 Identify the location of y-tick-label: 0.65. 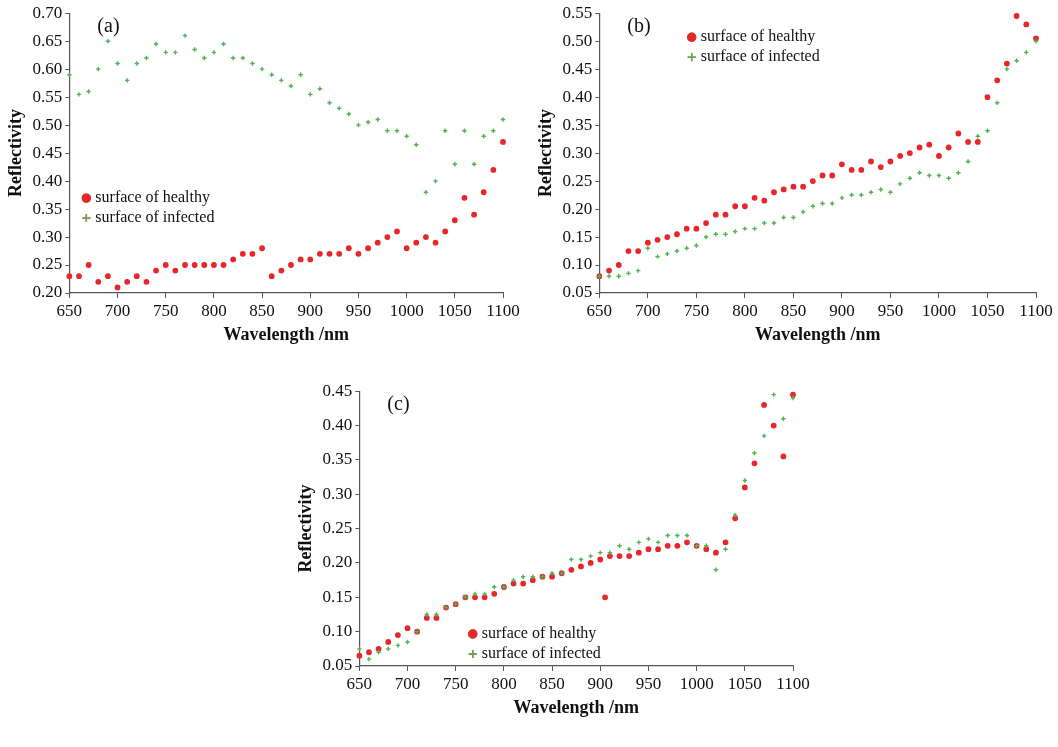
(47, 40).